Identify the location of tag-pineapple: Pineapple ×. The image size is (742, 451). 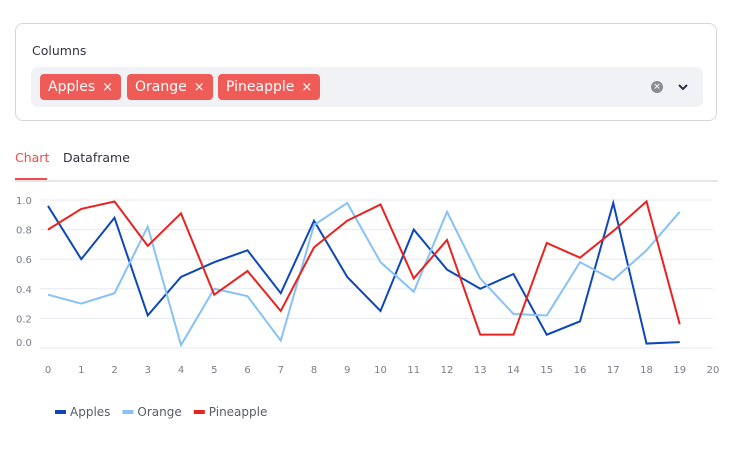
(269, 87).